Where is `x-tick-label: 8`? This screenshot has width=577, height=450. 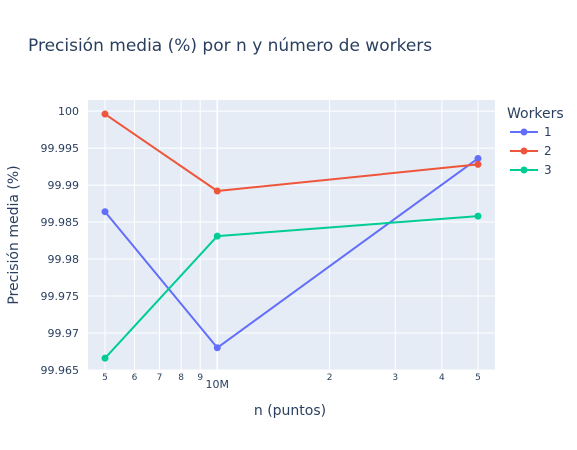 x-tick-label: 8 is located at coordinates (181, 378).